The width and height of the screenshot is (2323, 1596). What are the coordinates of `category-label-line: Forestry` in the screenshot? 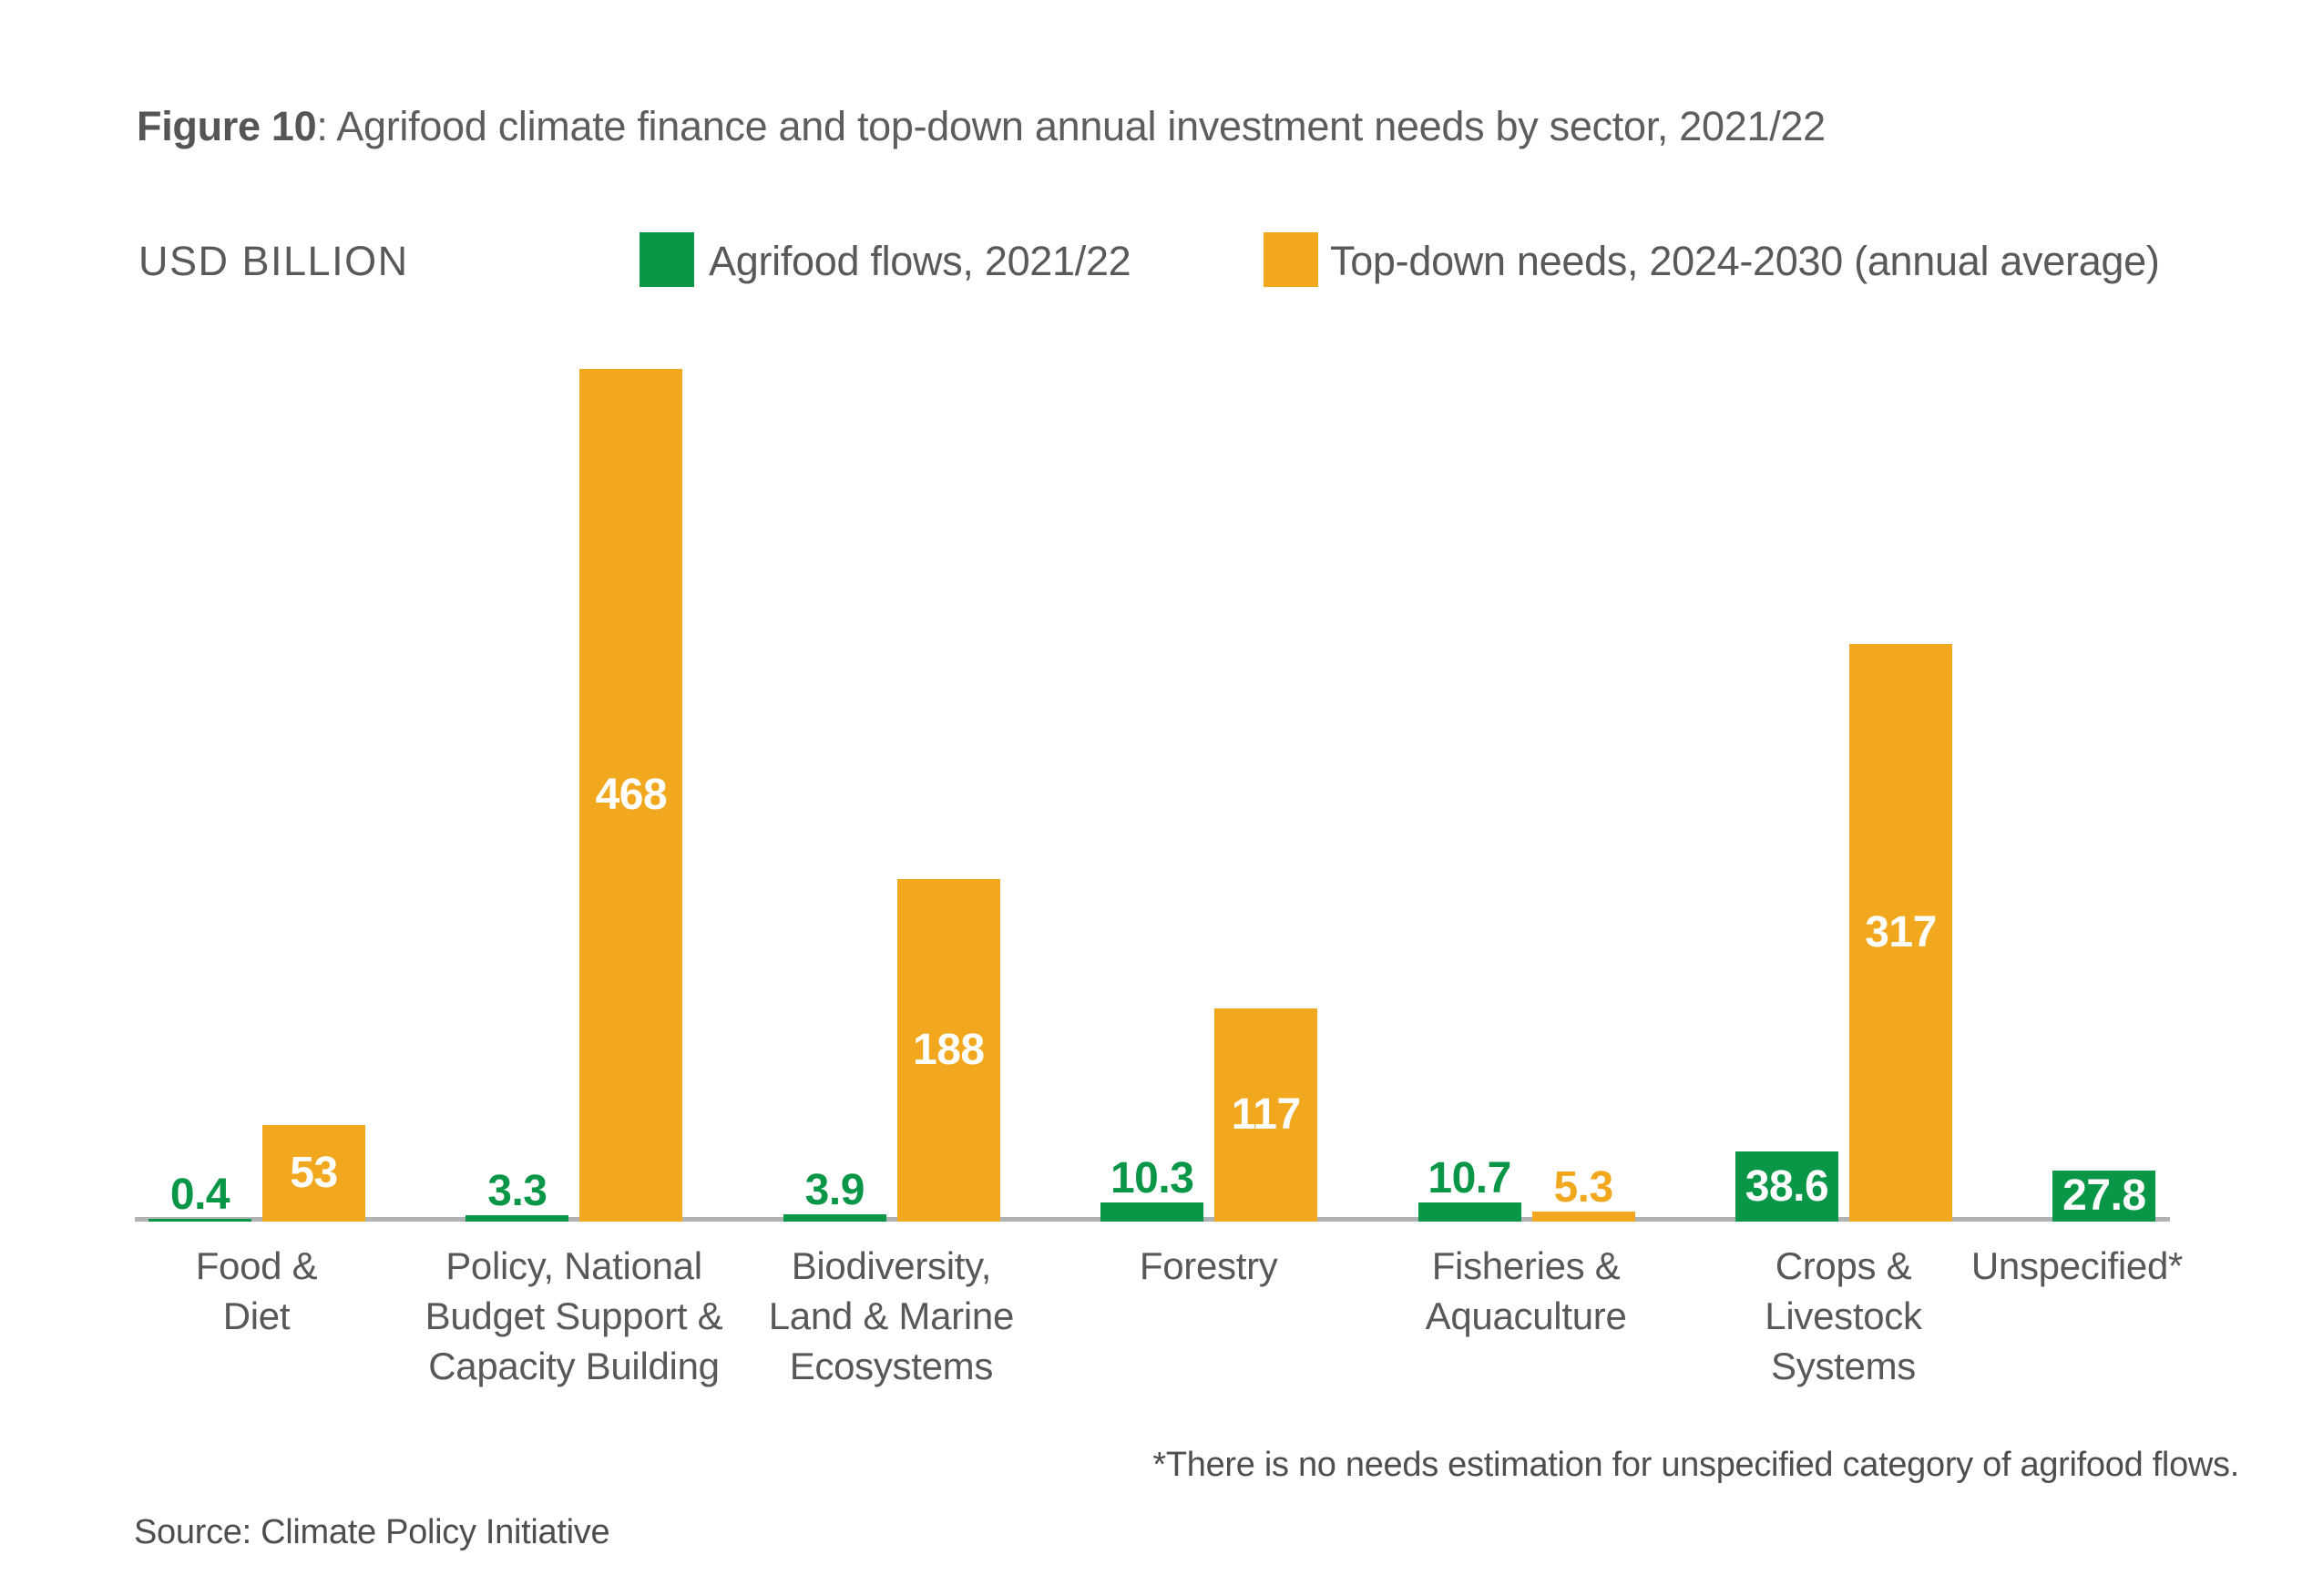 It's located at (1208, 1265).